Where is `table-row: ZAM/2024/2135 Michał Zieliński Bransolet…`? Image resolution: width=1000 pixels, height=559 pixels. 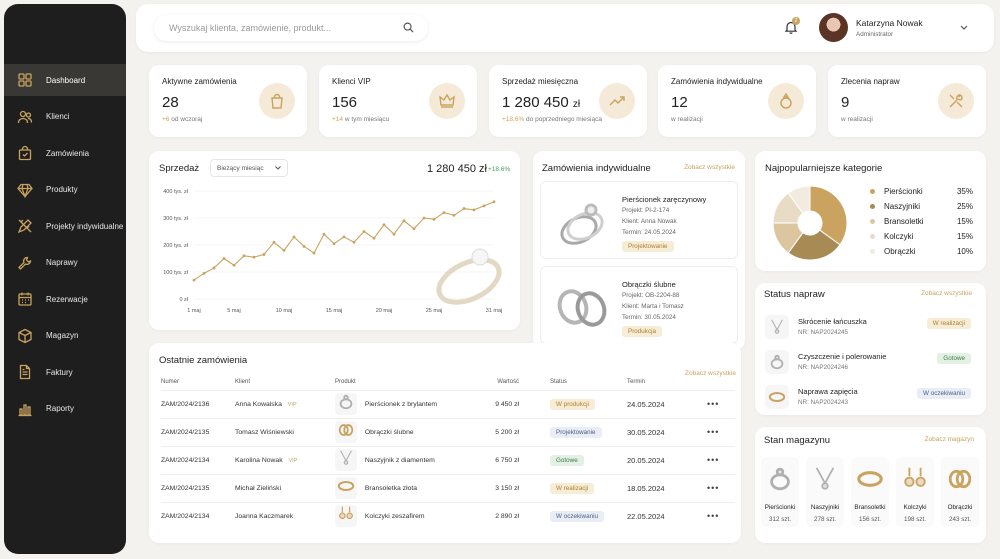 table-row: ZAM/2024/2135 Michał Zieliński Bransolet… is located at coordinates (448, 487).